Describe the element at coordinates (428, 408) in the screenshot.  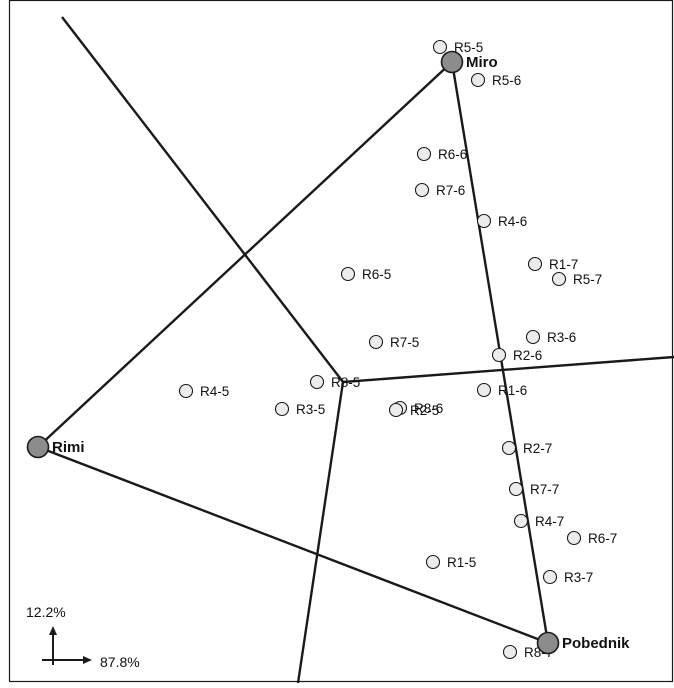
I see `data-point-label: R8-6` at that location.